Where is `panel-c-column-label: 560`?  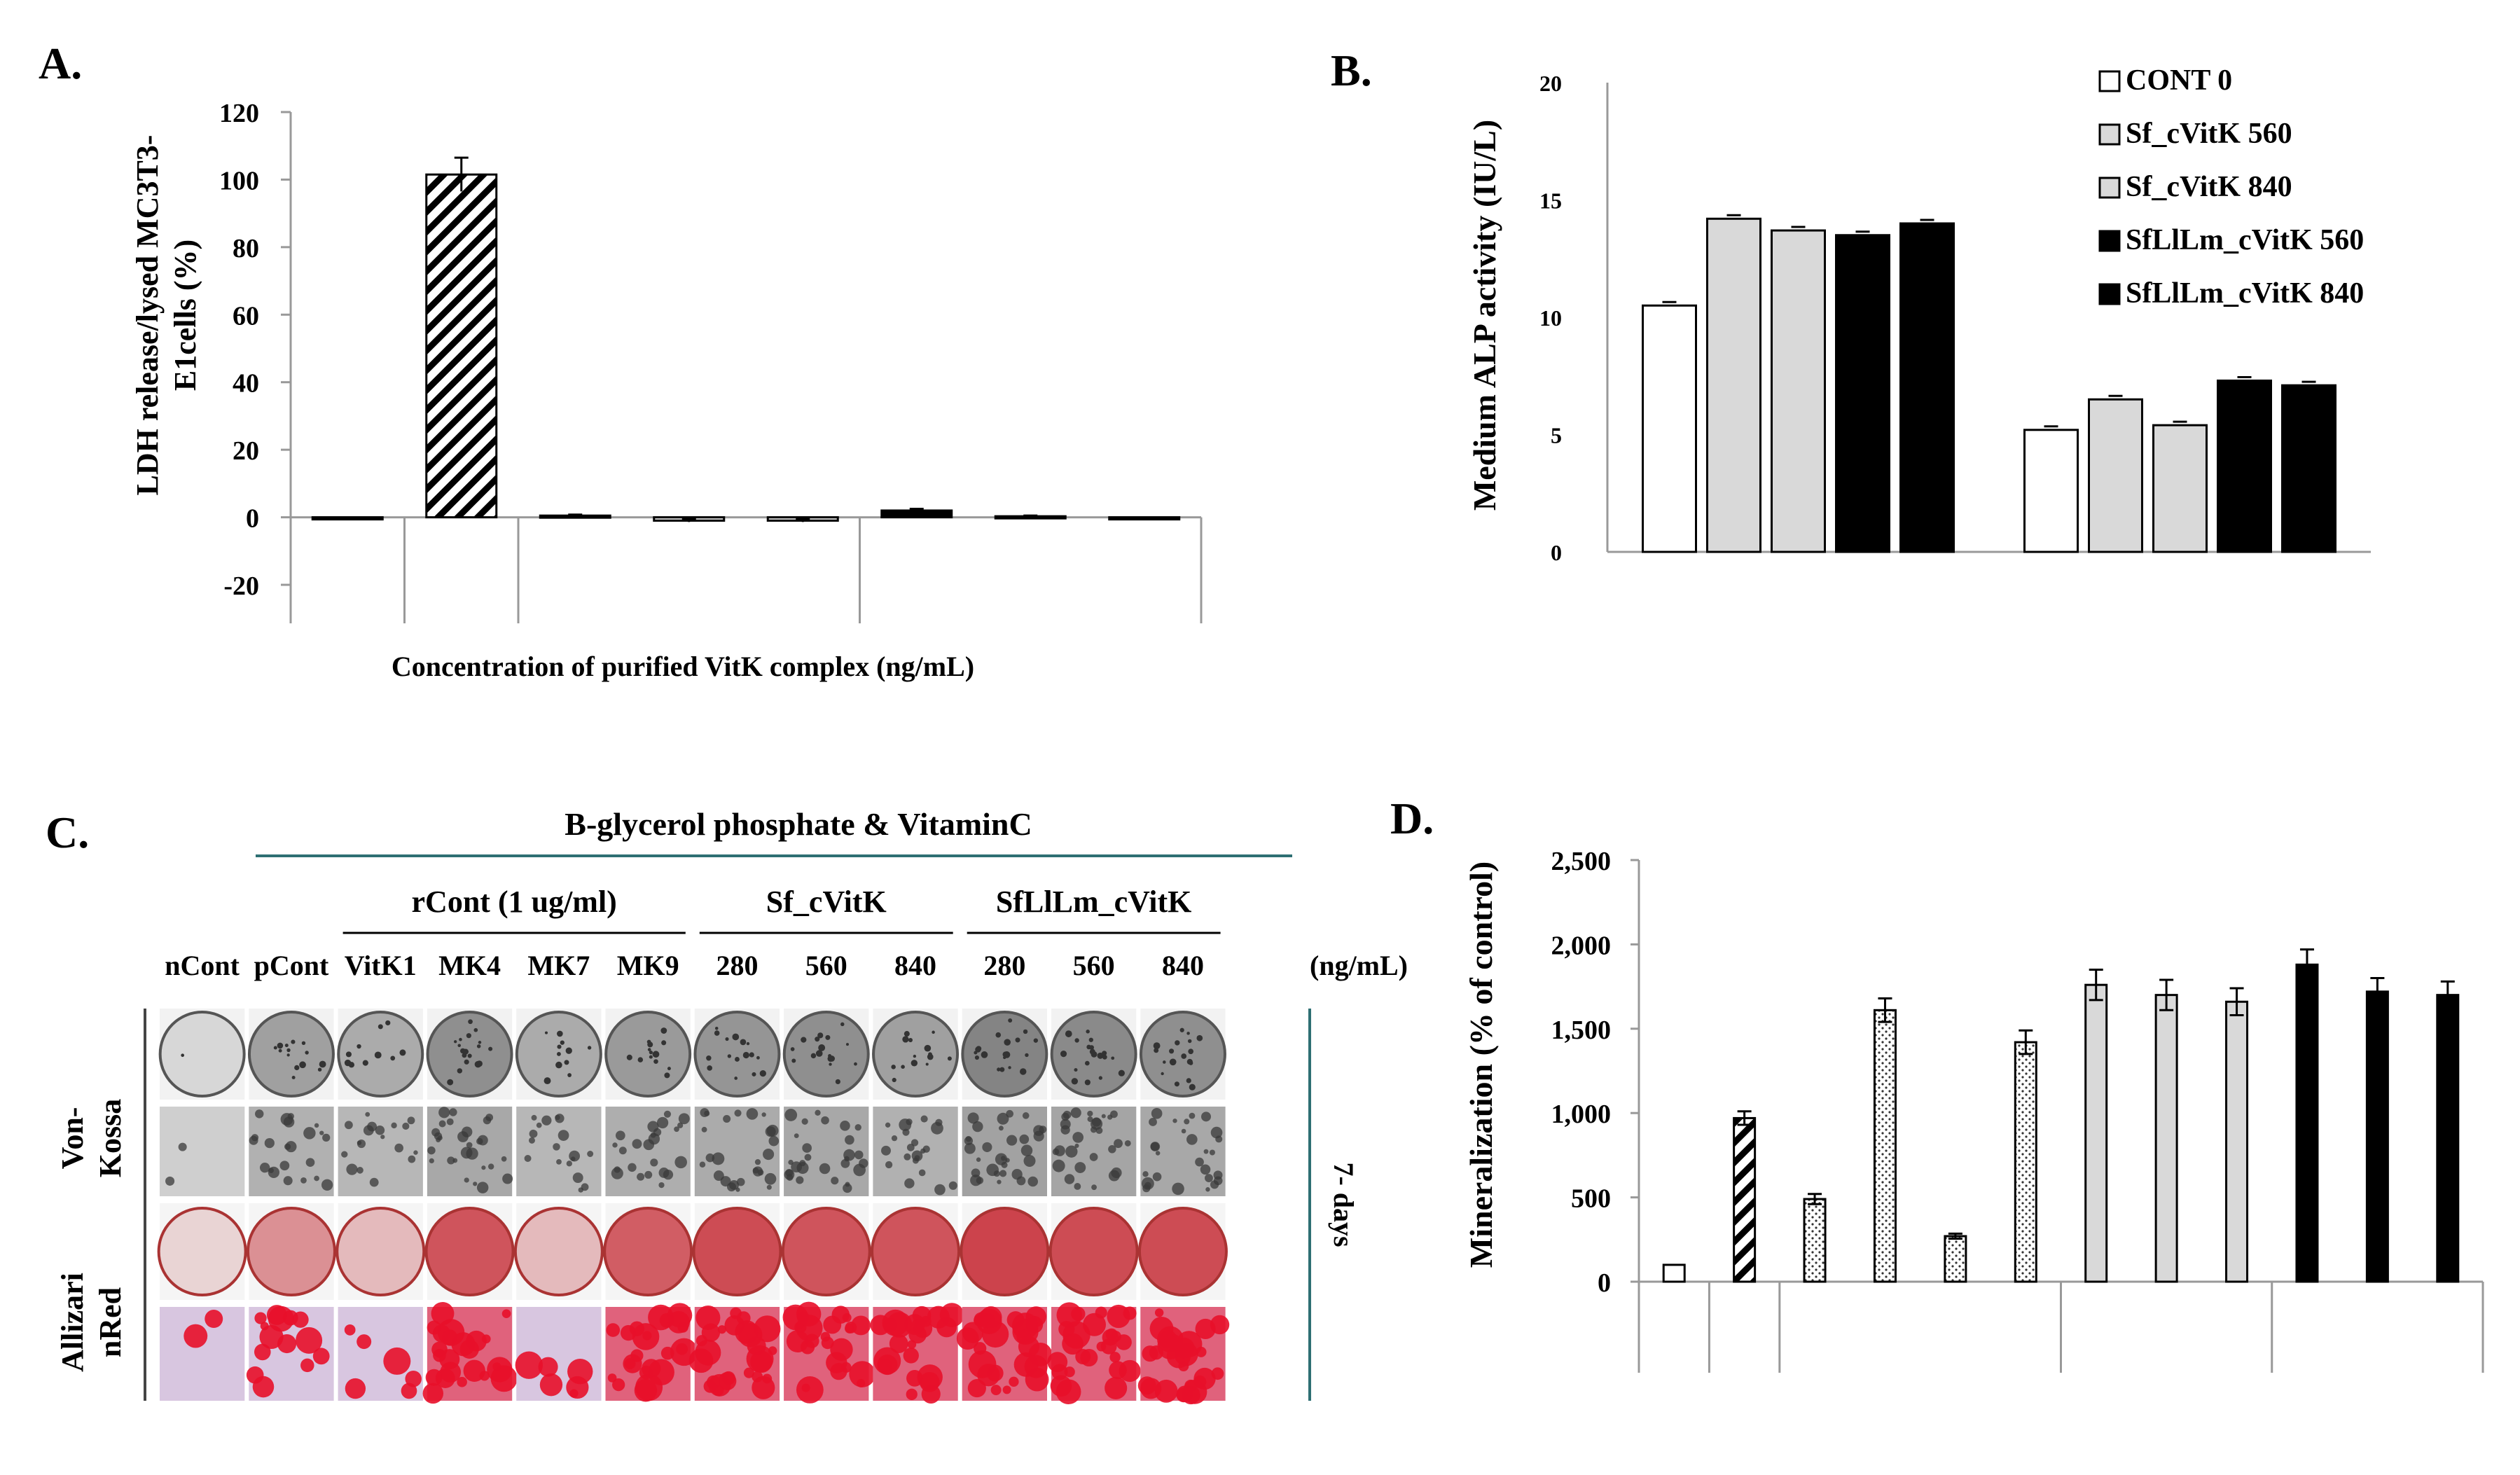 panel-c-column-label: 560 is located at coordinates (1094, 965).